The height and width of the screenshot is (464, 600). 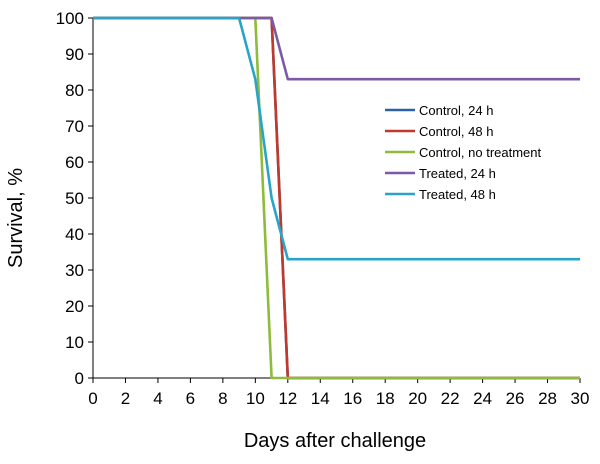 I want to click on legend-label: Control, 48 h, so click(x=456, y=131).